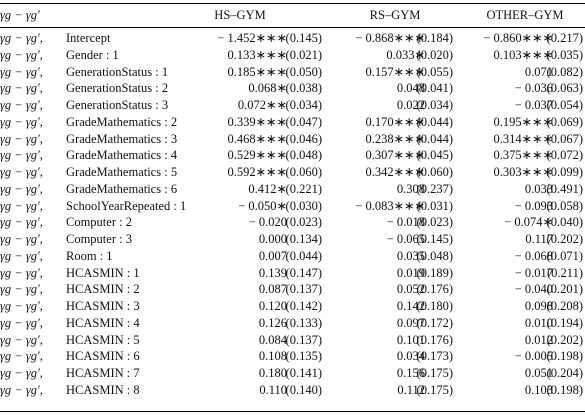  What do you see at coordinates (434, 373) in the screenshot?
I see `std-error: (0.175)` at bounding box center [434, 373].